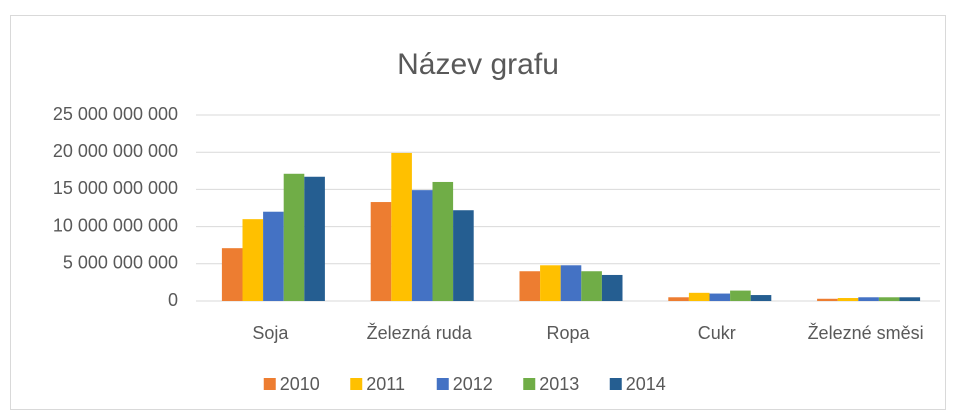 Image resolution: width=956 pixels, height=416 pixels. What do you see at coordinates (717, 333) in the screenshot?
I see `x-tick-label: Cukr` at bounding box center [717, 333].